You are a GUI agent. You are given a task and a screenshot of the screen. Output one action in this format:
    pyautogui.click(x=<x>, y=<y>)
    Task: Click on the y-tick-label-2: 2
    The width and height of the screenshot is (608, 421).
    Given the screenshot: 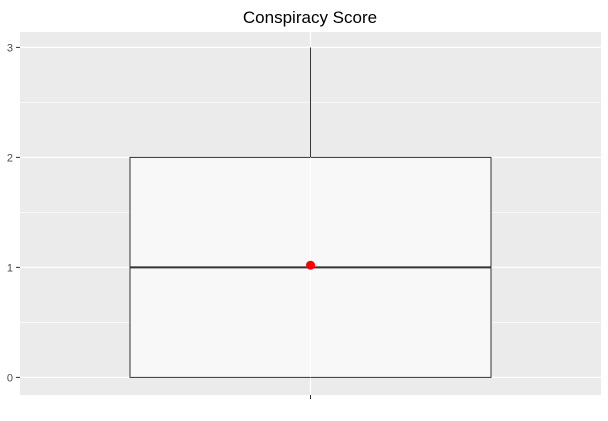 What is the action you would take?
    pyautogui.click(x=10, y=158)
    